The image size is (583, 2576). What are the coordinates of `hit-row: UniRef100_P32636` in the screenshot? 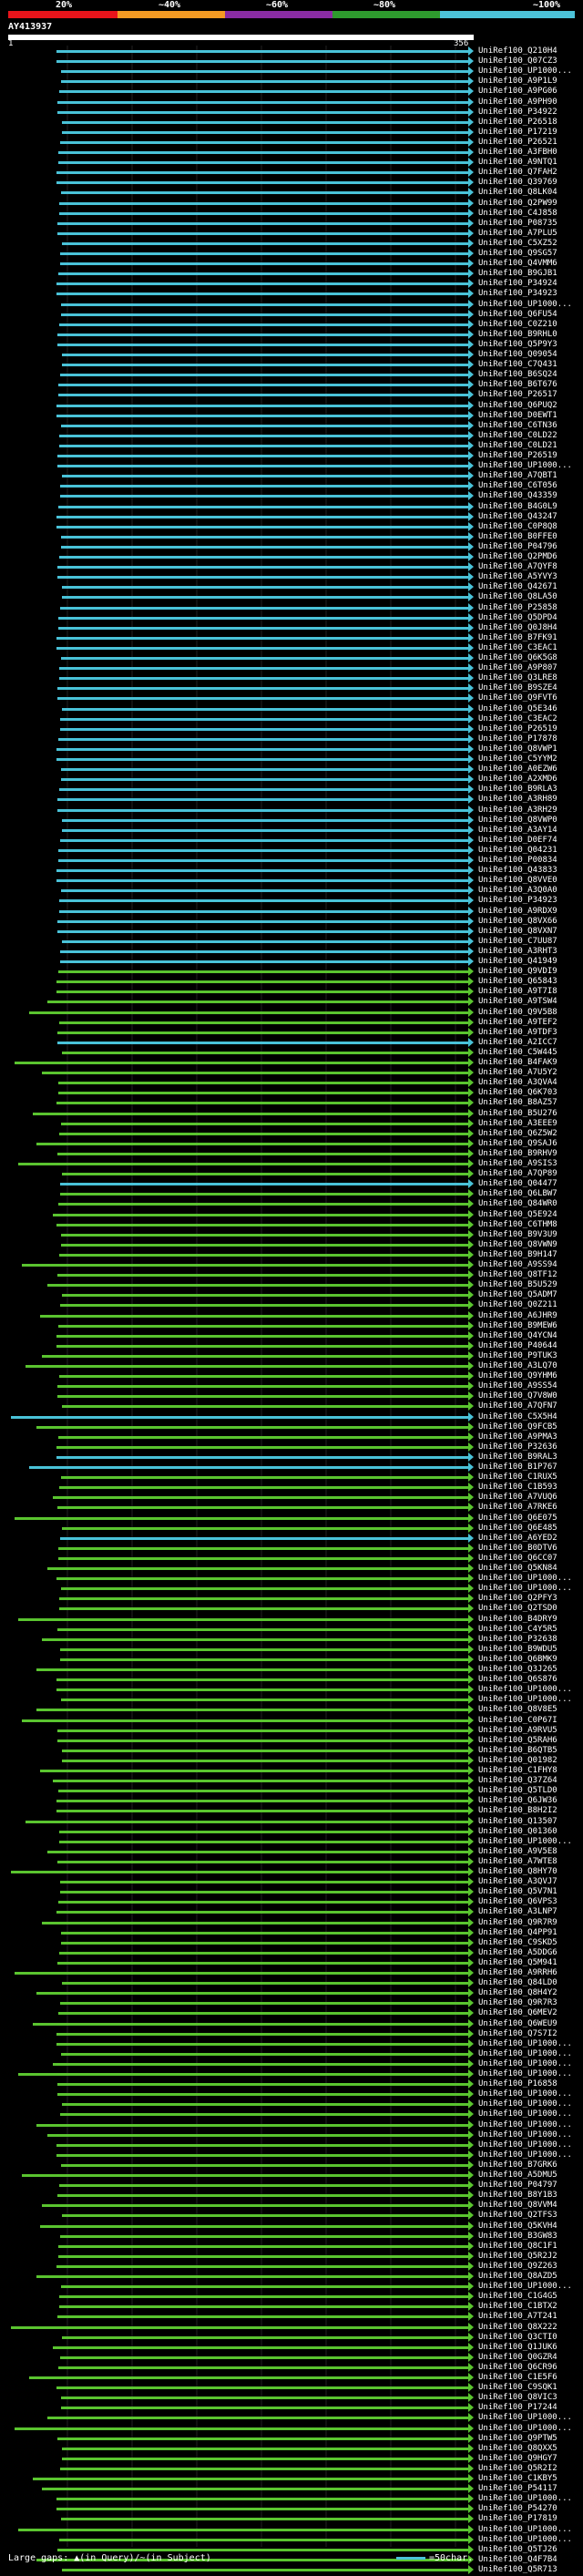 It's located at (291, 1448).